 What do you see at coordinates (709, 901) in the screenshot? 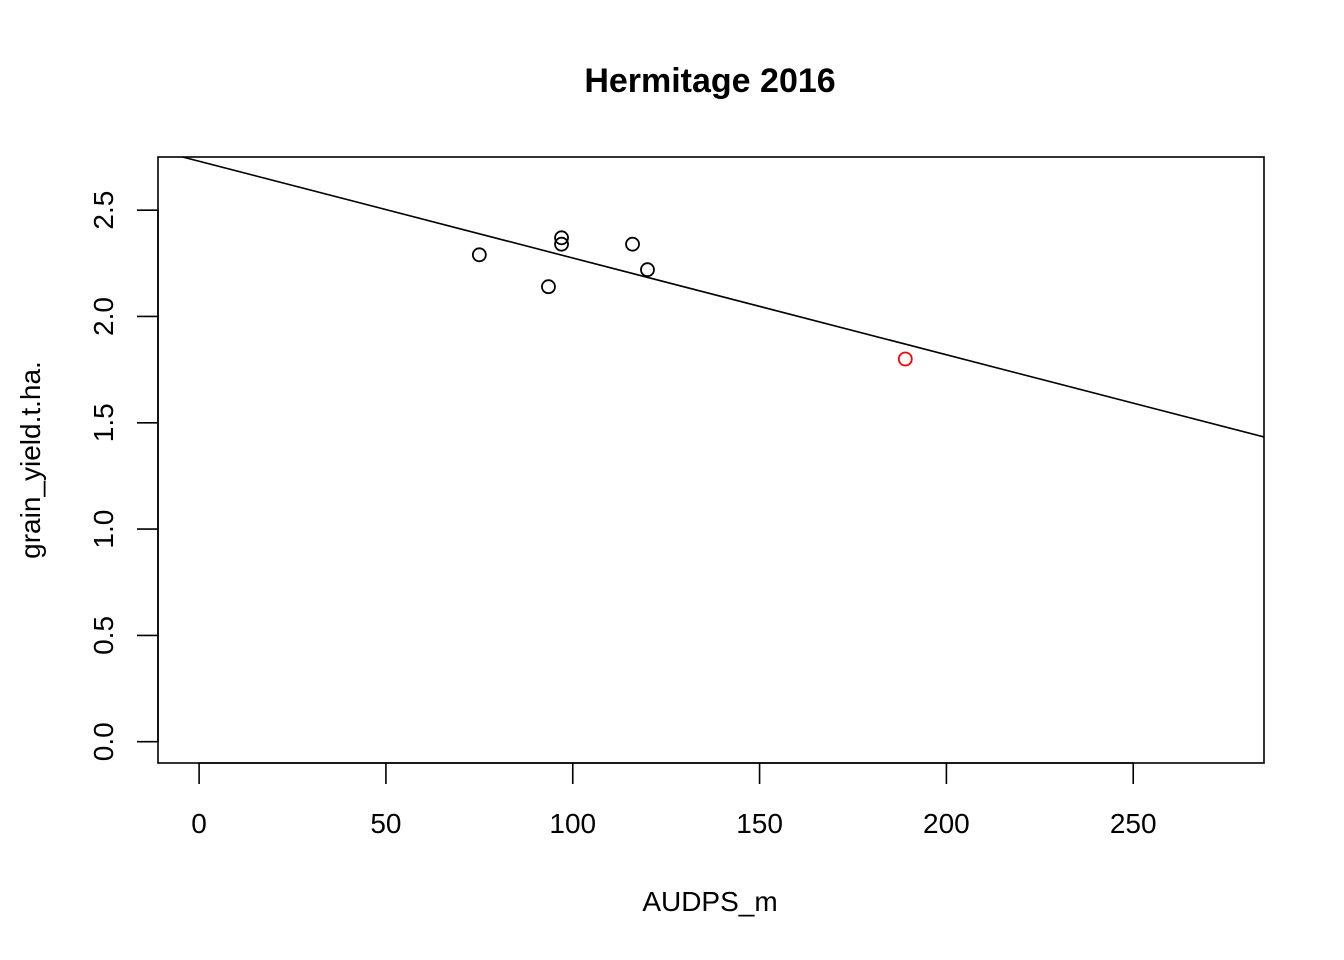
I see `x-axis-label: AUDPS_m` at bounding box center [709, 901].